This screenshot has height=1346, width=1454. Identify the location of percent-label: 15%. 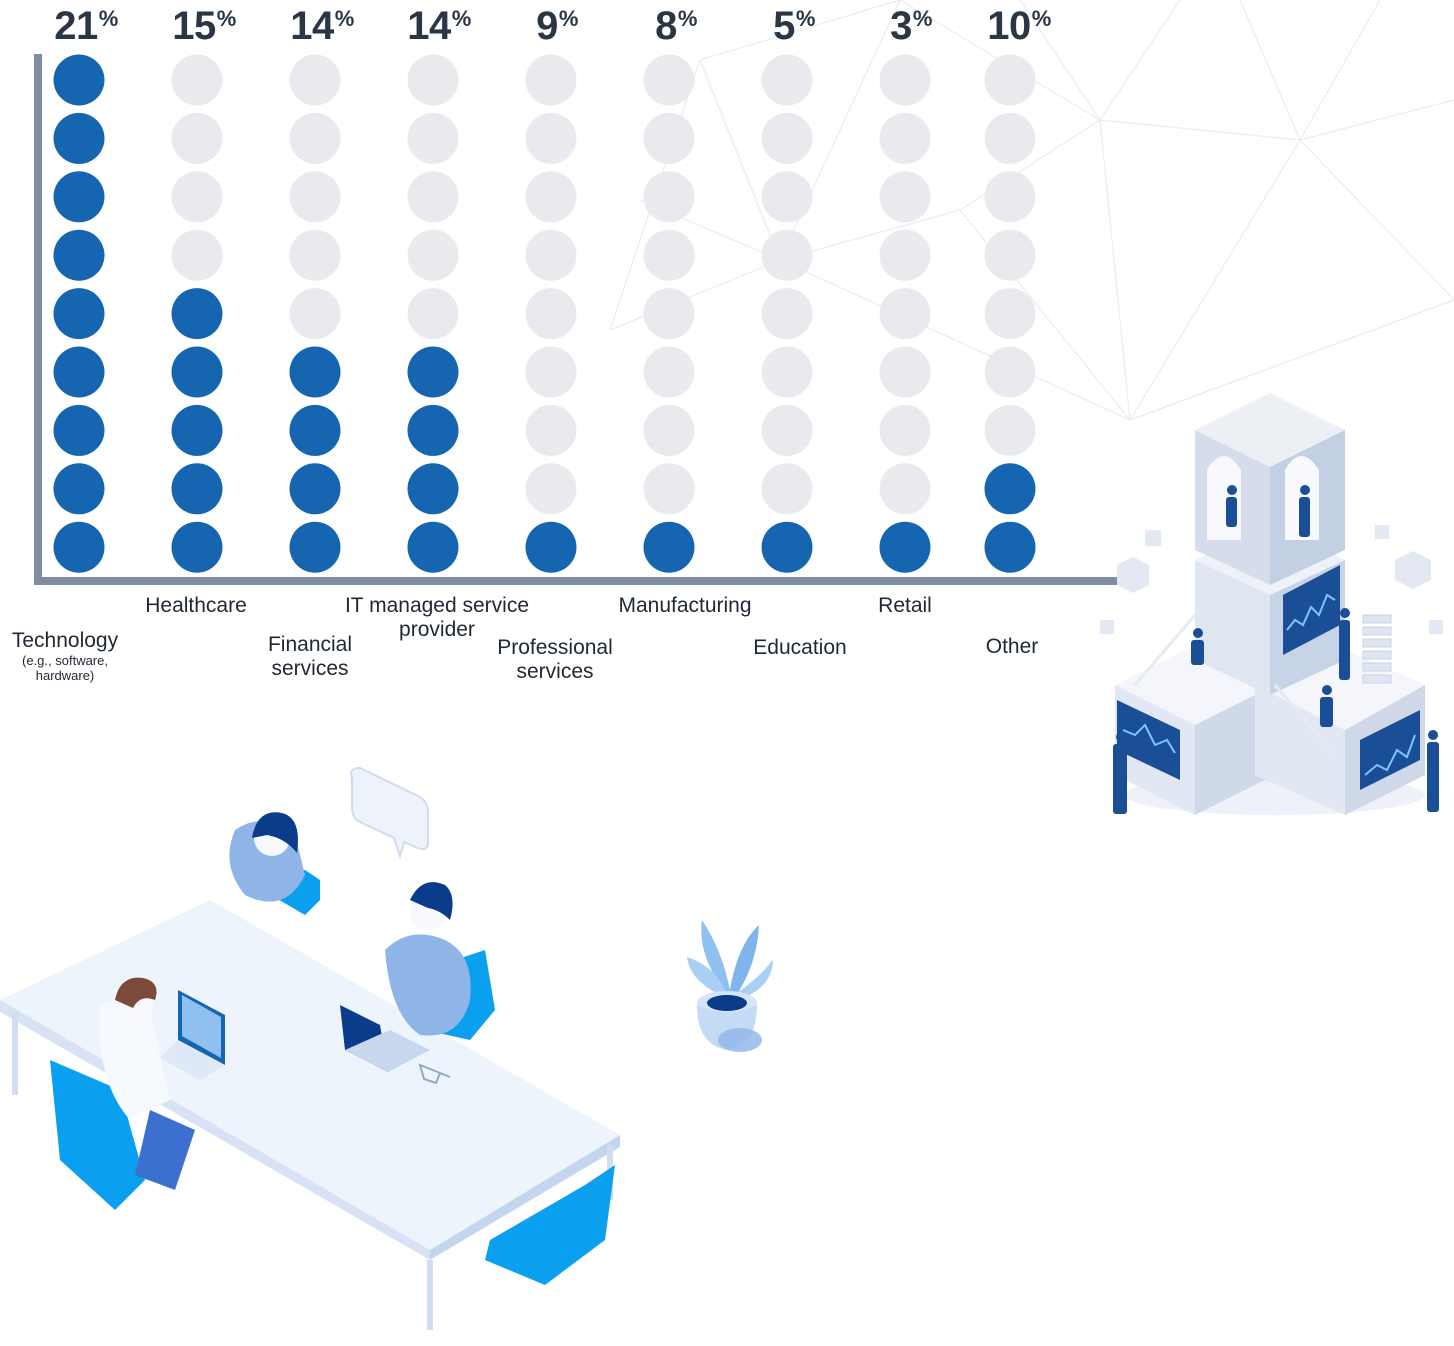
(204, 26).